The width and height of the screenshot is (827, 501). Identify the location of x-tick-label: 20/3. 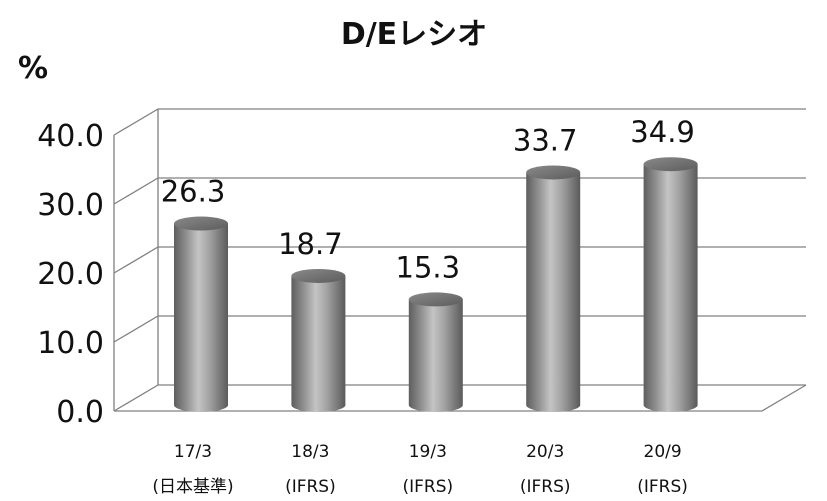
(545, 452).